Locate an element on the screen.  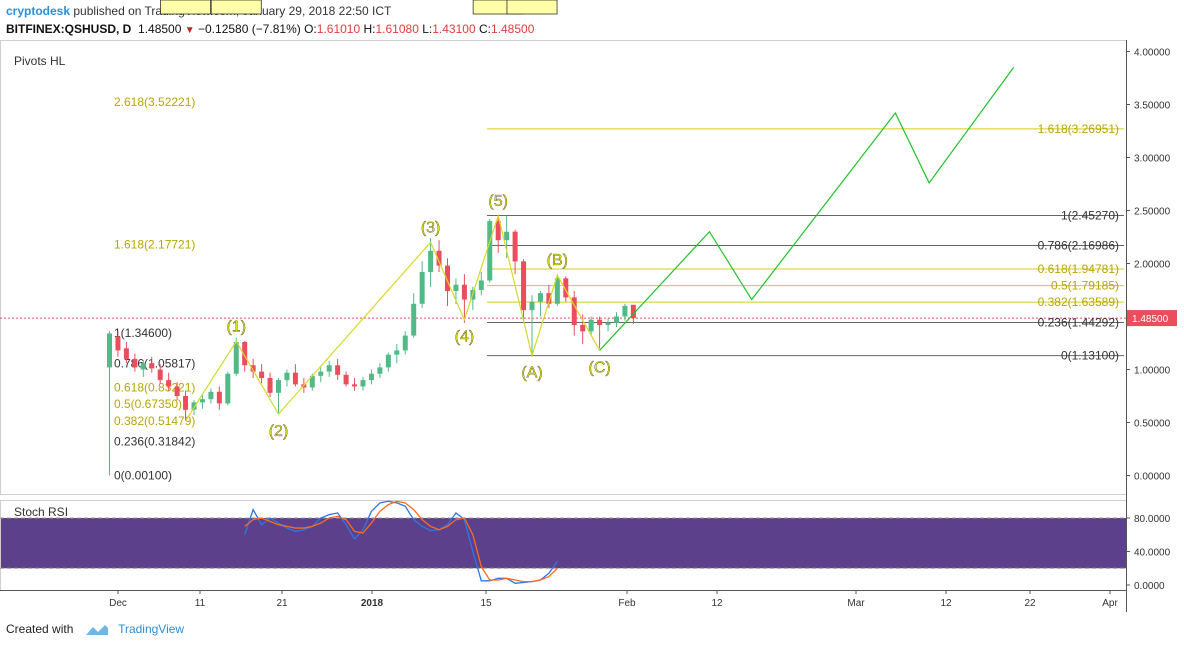
fib-left-level: 0.236(0.31842) is located at coordinates (154, 442).